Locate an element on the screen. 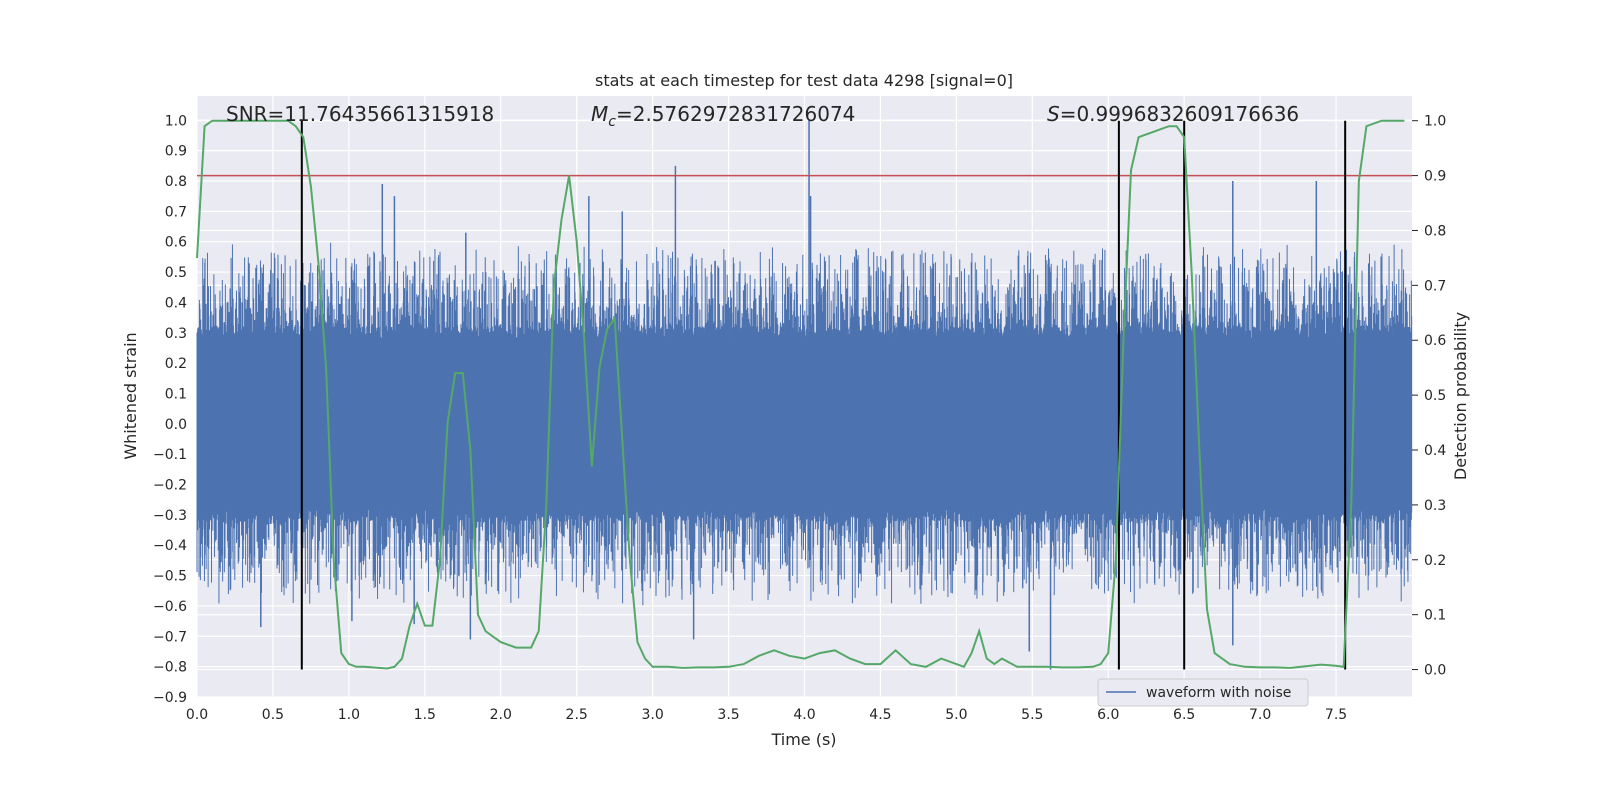 The height and width of the screenshot is (800, 1600). y-tick-label: 0.3 is located at coordinates (176, 334).